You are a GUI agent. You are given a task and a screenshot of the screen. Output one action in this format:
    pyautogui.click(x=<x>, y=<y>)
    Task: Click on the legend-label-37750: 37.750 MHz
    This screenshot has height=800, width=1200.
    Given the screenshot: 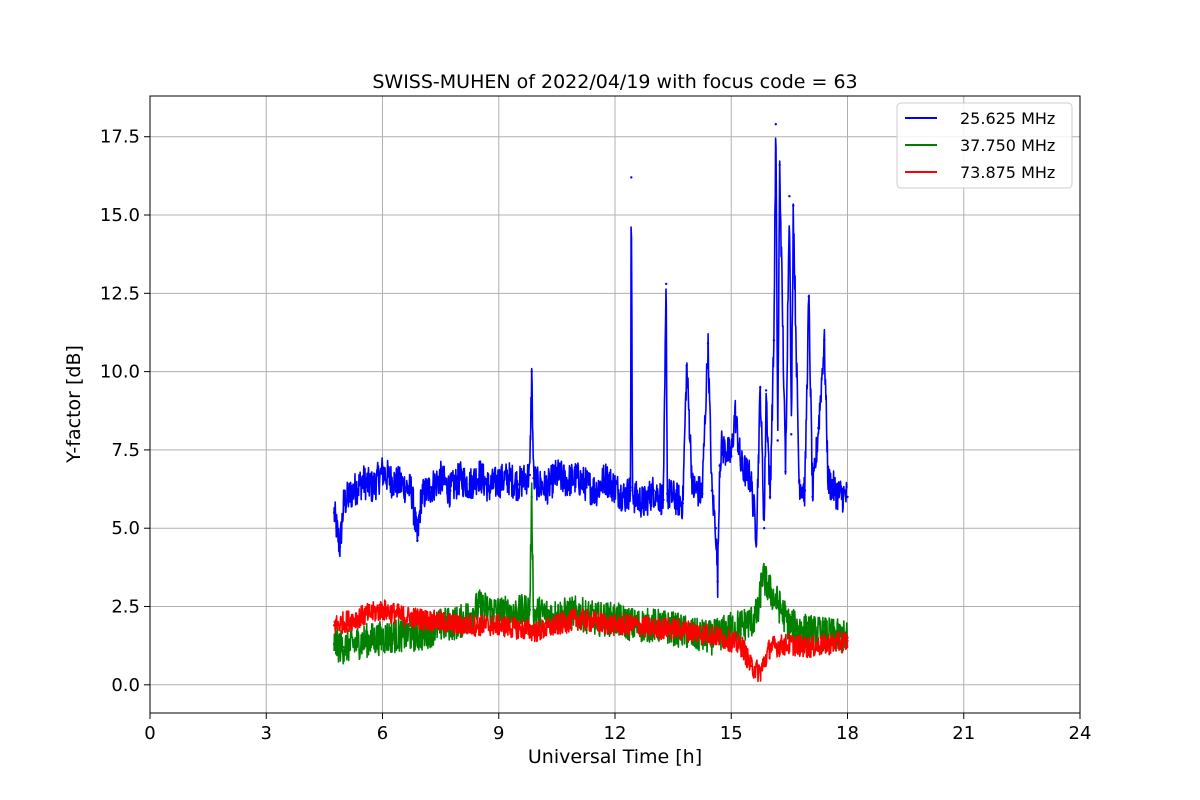 What is the action you would take?
    pyautogui.click(x=1007, y=145)
    